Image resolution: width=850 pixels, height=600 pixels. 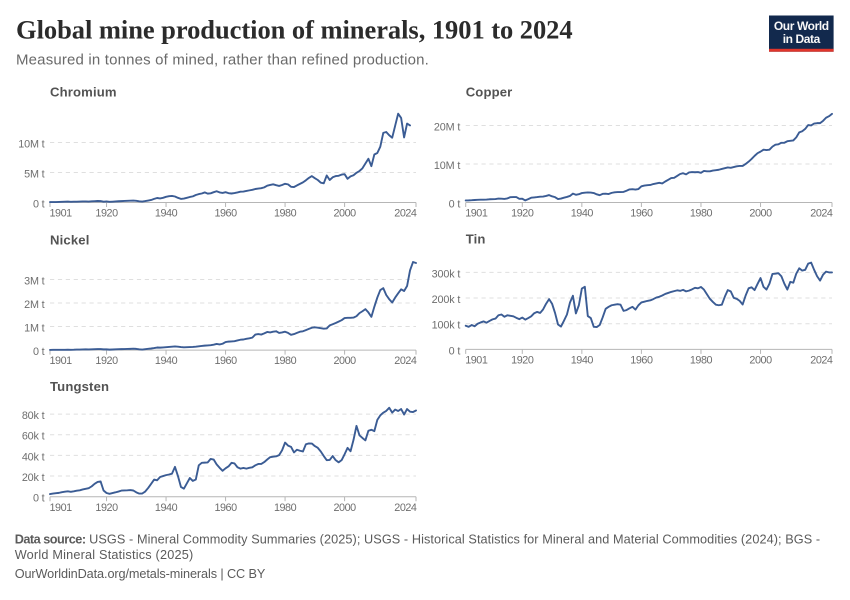 What do you see at coordinates (446, 300) in the screenshot?
I see `svg-text: 200k t` at bounding box center [446, 300].